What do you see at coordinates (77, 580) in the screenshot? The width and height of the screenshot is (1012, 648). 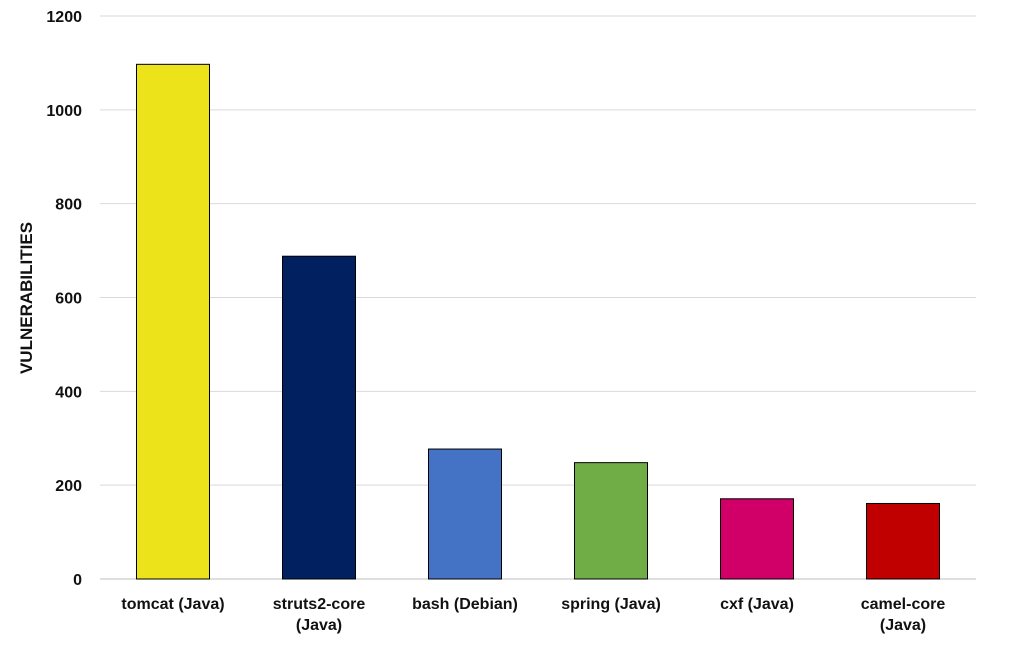 I see `y-tick-label: 0` at bounding box center [77, 580].